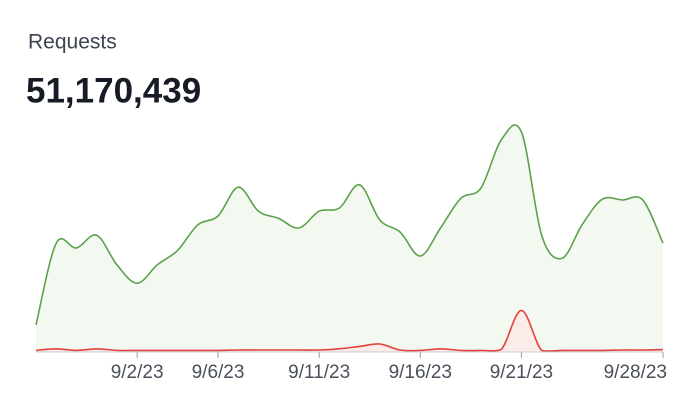 This screenshot has width=696, height=417. Describe the element at coordinates (349, 330) in the screenshot. I see `series-line` at that location.